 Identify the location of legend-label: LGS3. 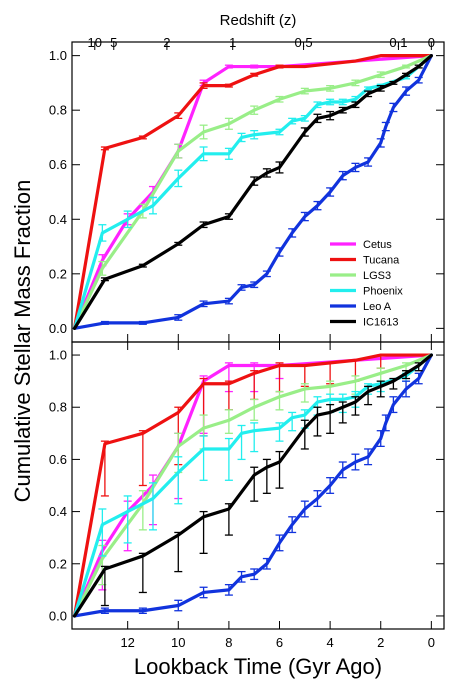
(377, 276).